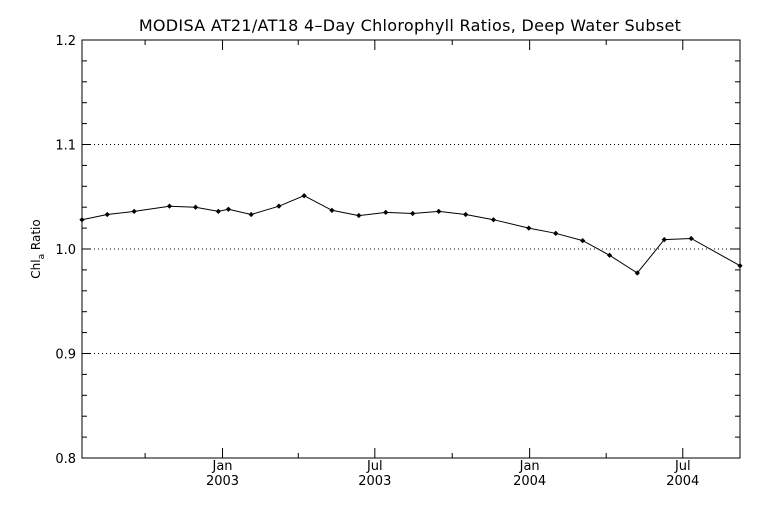  Describe the element at coordinates (682, 466) in the screenshot. I see `x-tick-label-month-3: Jul` at that location.